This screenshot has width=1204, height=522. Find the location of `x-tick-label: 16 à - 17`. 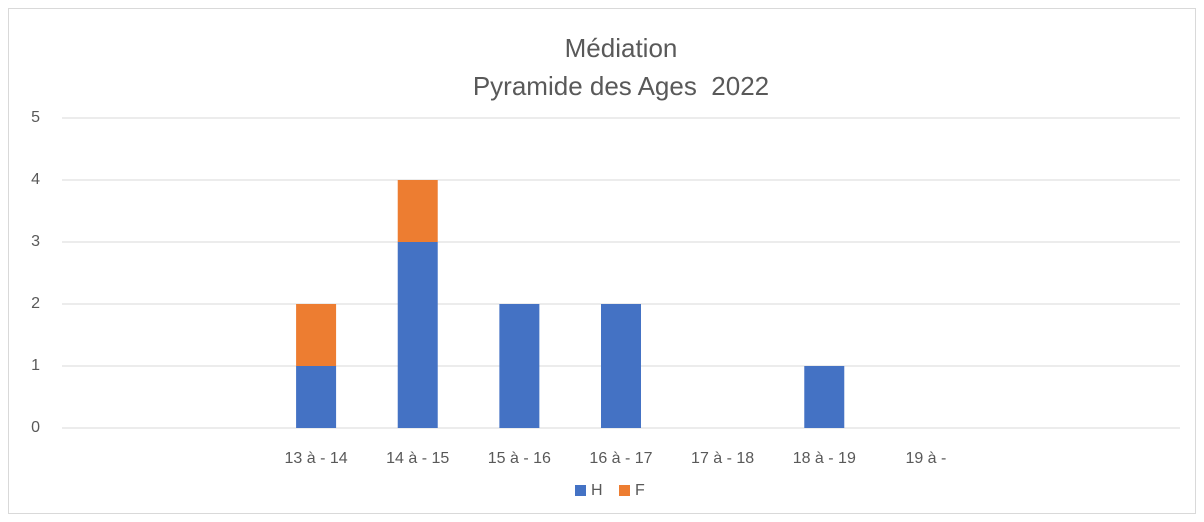

x-tick-label: 16 à - 17 is located at coordinates (620, 458).